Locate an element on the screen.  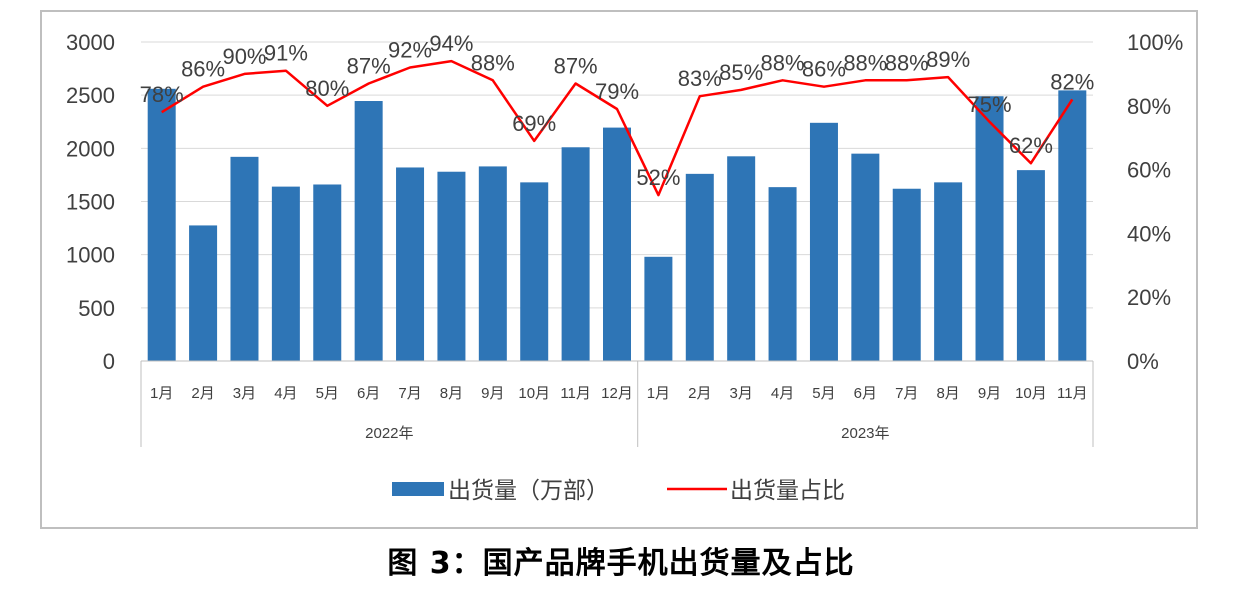
y-right-tick-label: 40% is located at coordinates (1149, 233).